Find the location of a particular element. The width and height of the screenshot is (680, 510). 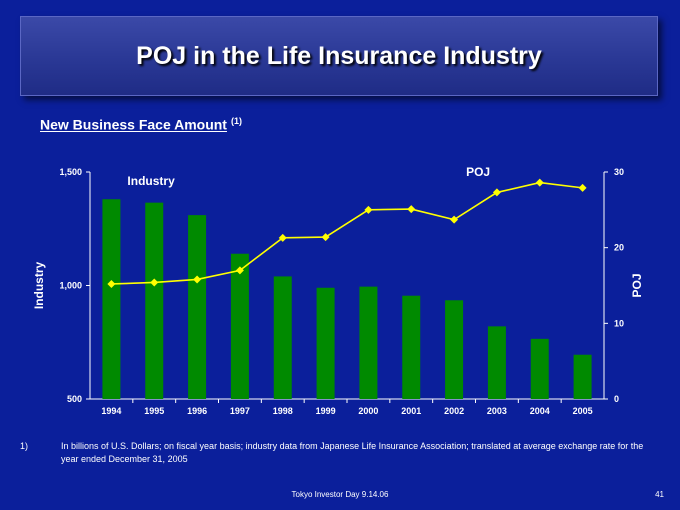

x-tick-label: 2004 is located at coordinates (540, 411).